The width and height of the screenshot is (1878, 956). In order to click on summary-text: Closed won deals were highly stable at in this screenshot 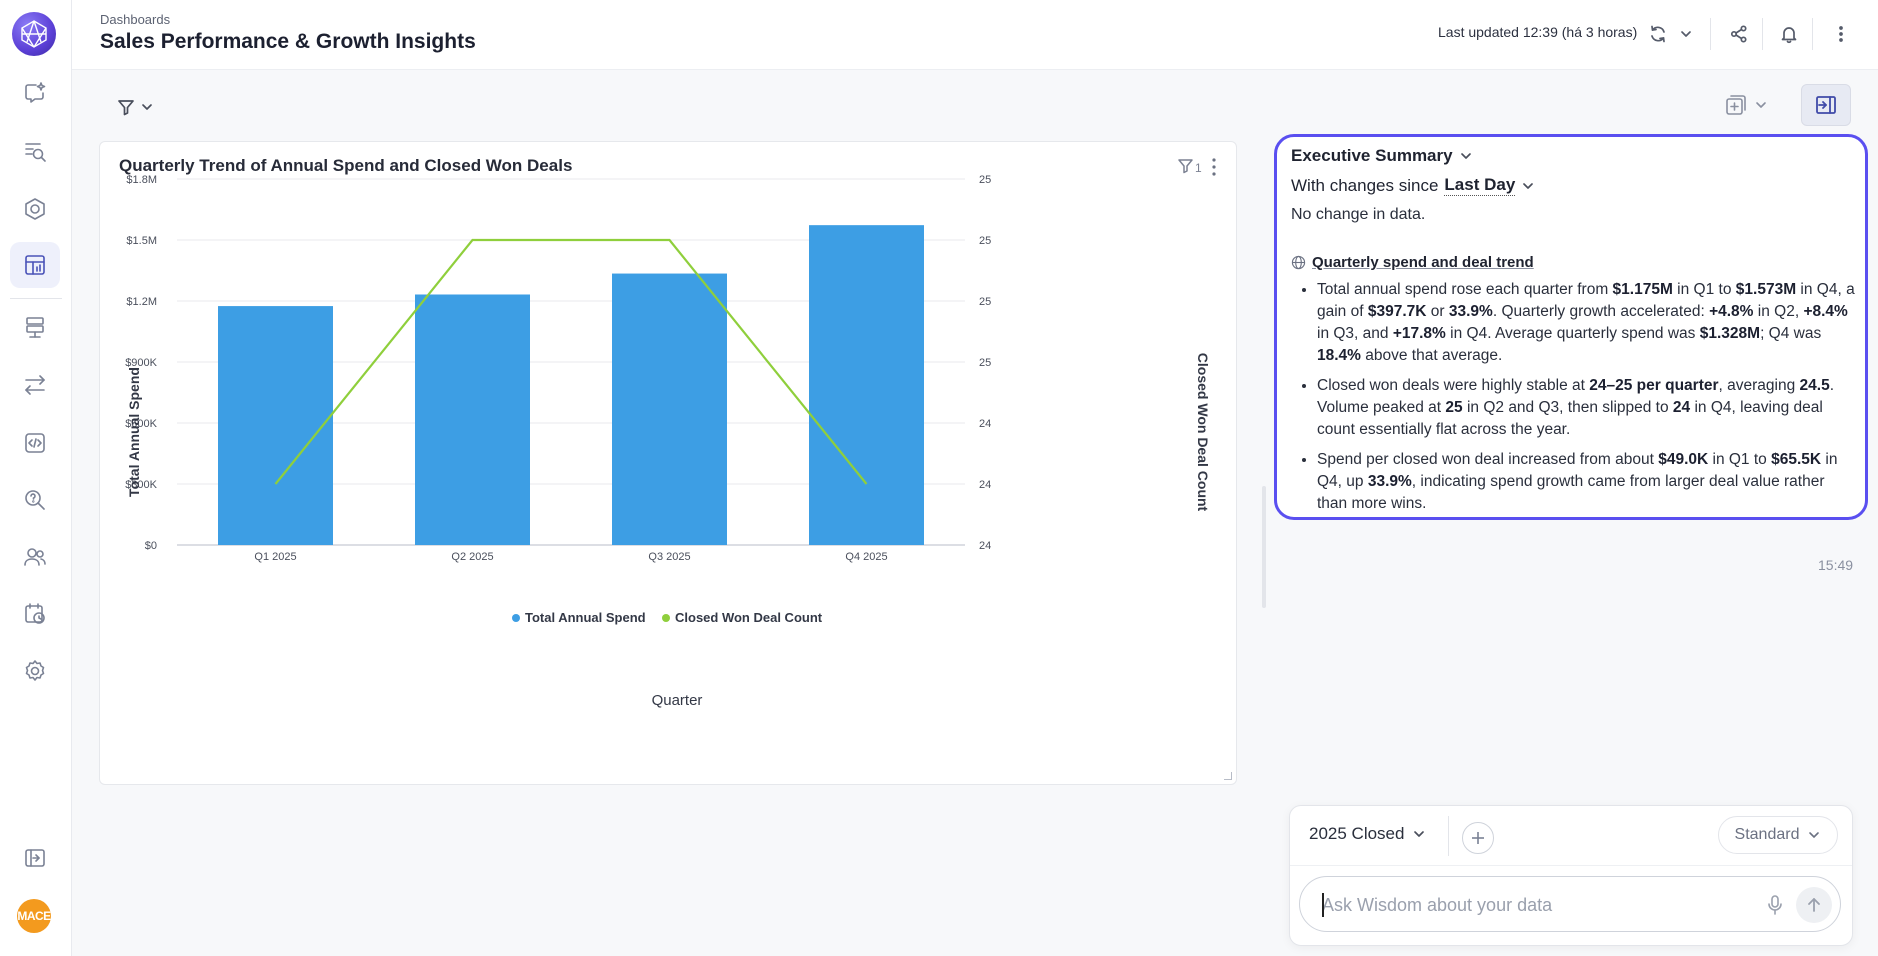, I will do `click(1453, 385)`.